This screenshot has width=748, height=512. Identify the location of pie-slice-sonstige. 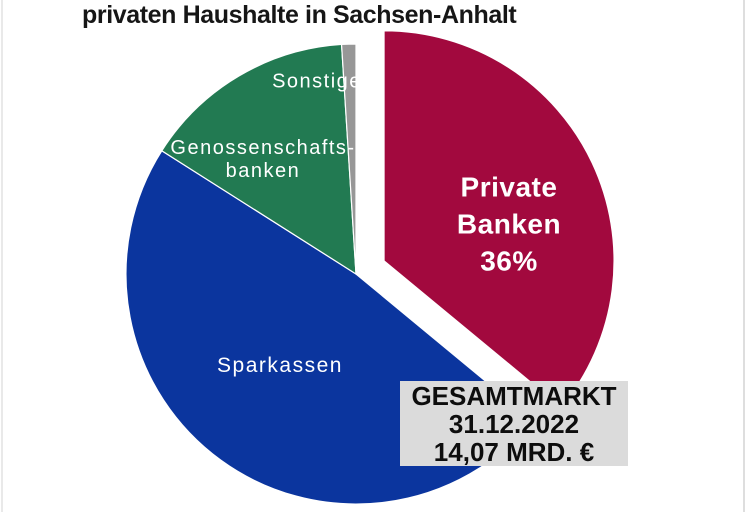
(348, 159).